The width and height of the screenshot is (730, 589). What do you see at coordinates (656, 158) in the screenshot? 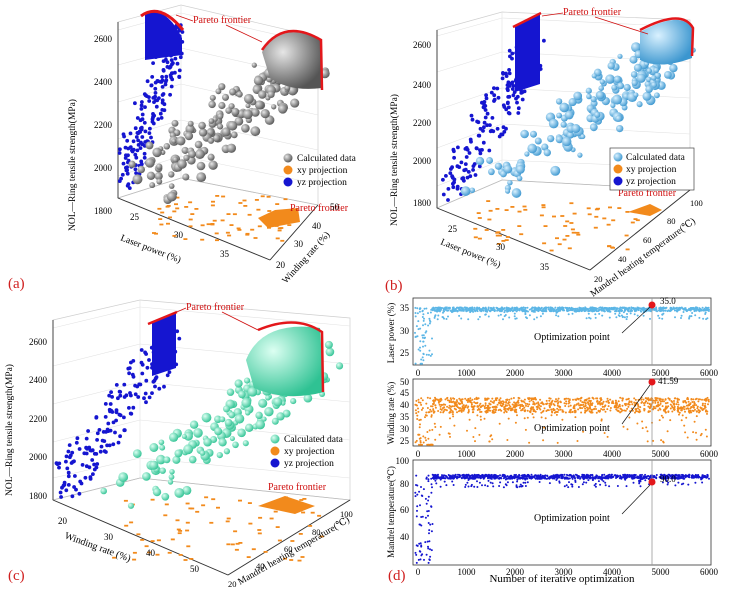
I see `legend-calculated: Calculated data` at bounding box center [656, 158].